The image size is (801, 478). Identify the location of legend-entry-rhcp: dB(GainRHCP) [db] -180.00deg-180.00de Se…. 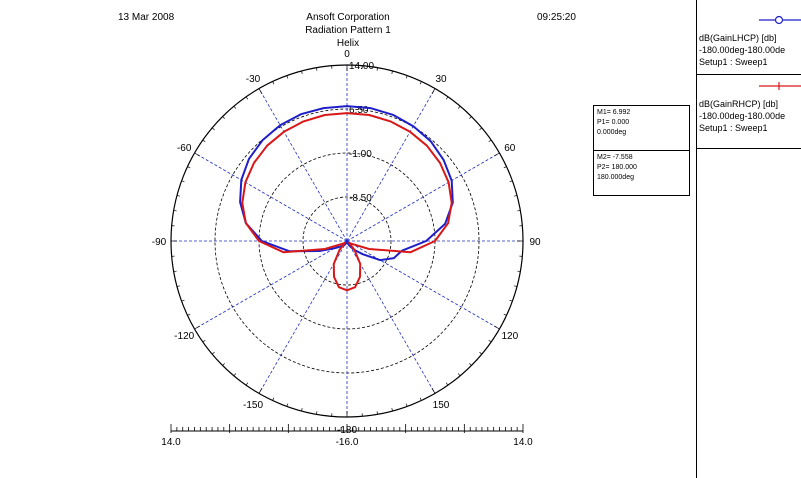
(749, 108).